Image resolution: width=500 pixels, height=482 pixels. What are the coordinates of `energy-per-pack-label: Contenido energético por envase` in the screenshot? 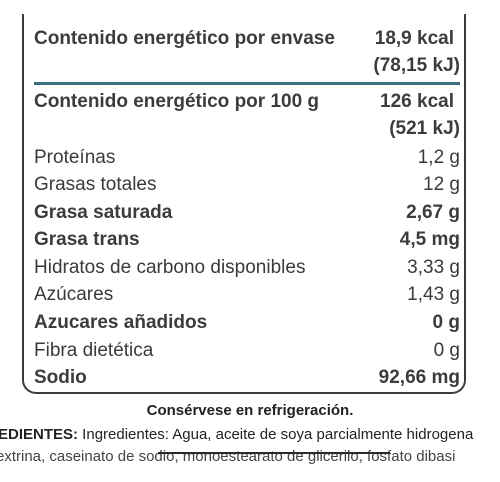 It's located at (184, 38).